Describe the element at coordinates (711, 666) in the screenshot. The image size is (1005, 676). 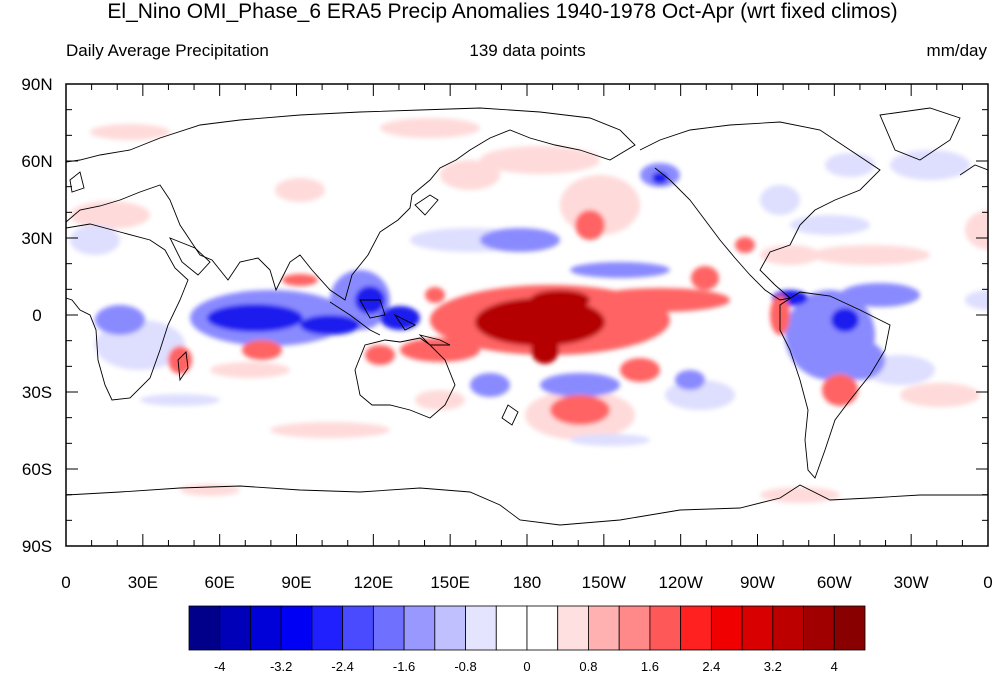
I see `colorbar-label: 2.4` at that location.